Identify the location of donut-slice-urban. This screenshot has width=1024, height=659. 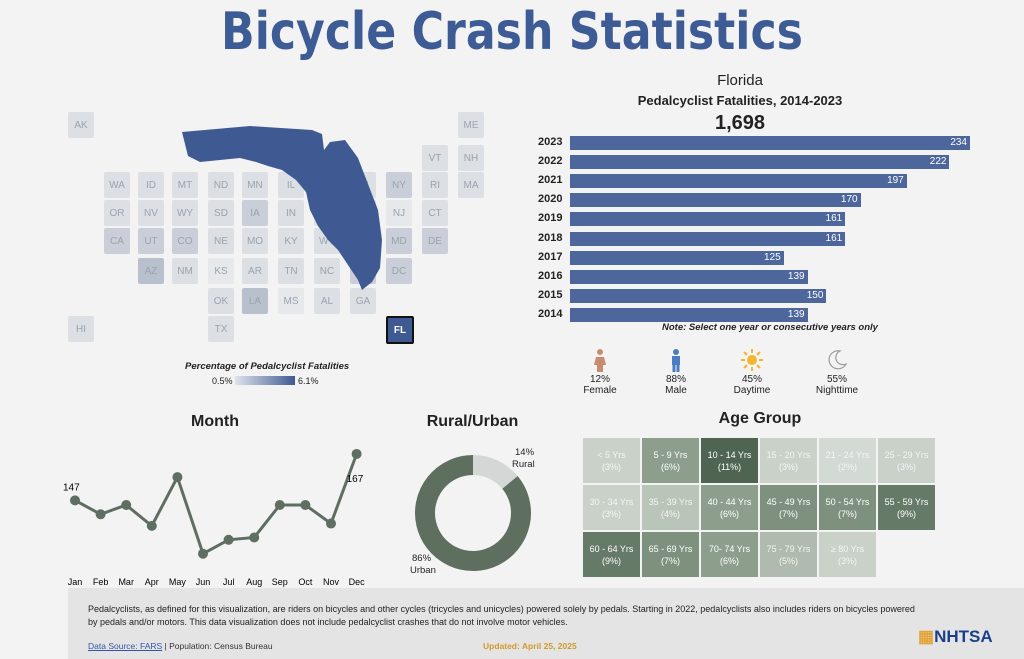
(473, 513).